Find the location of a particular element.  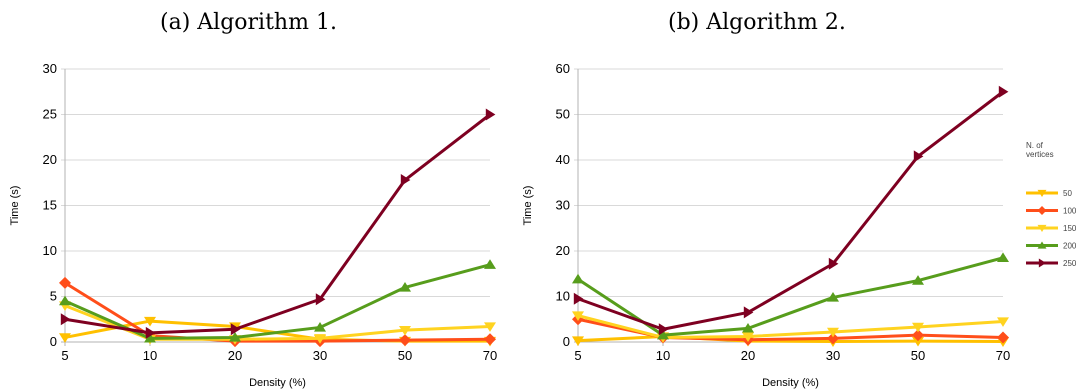

chart-a-ylabel: Time (s) is located at coordinates (15, 206).